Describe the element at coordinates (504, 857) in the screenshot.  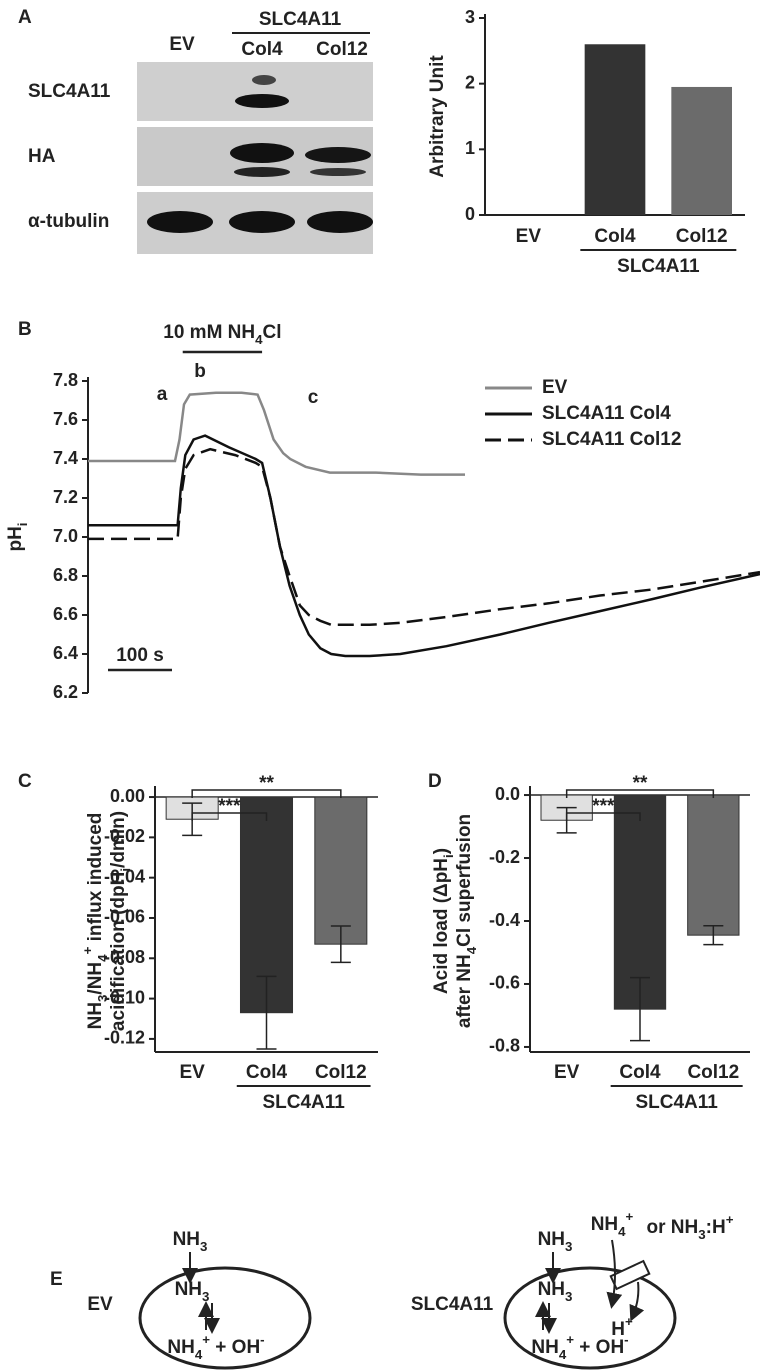
I see `y-tick-label: -0.2` at that location.